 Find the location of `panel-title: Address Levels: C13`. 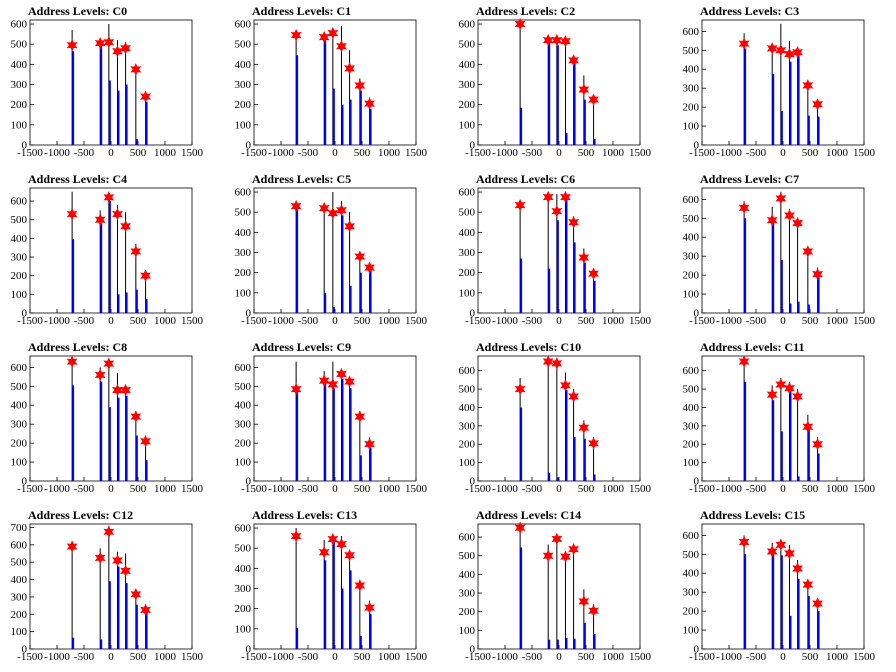

panel-title: Address Levels: C13 is located at coordinates (305, 515).